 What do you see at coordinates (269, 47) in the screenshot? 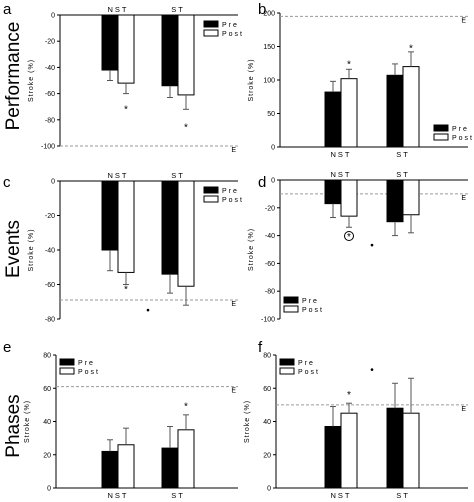
I see `y-tick-label: 150` at bounding box center [269, 47].